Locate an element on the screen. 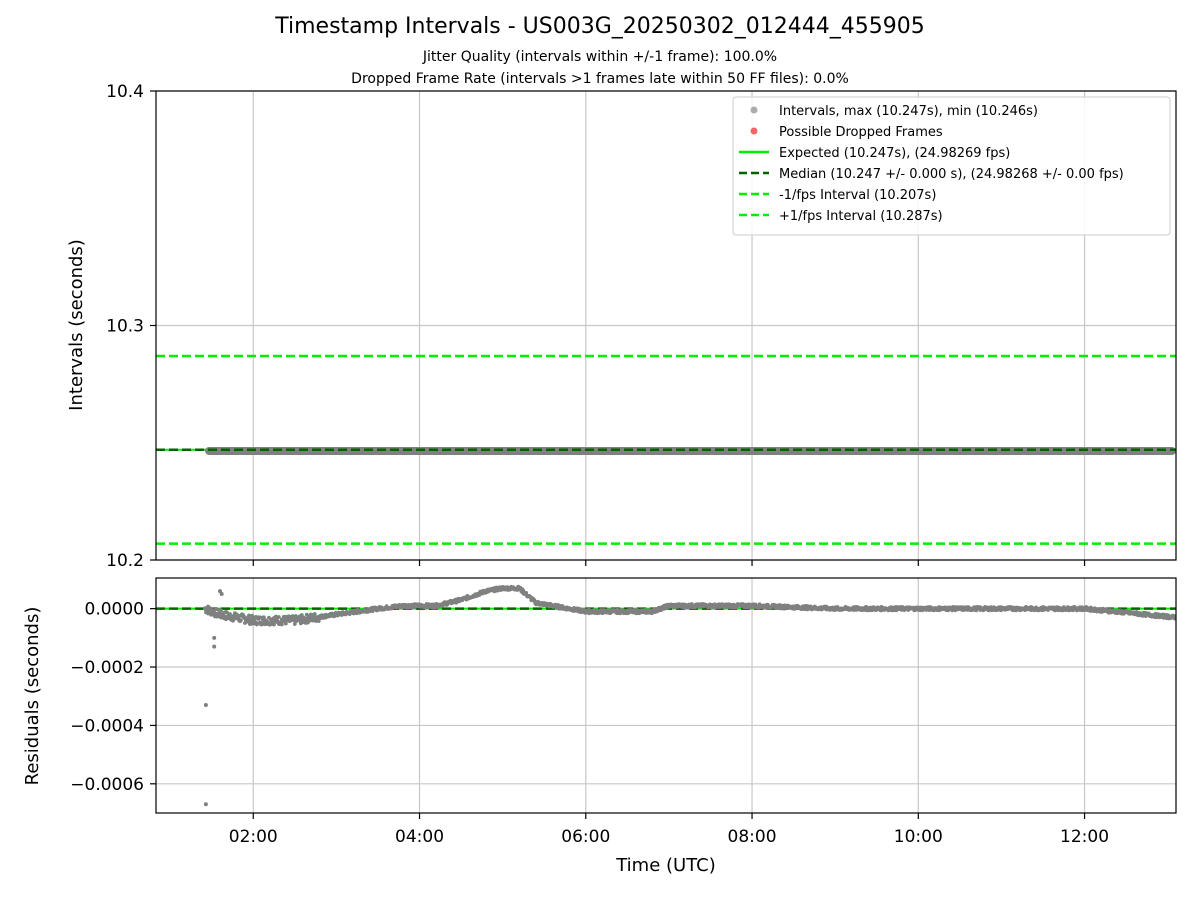 This screenshot has width=1200, height=900. x-axis-label: Time (UTC) is located at coordinates (665, 865).